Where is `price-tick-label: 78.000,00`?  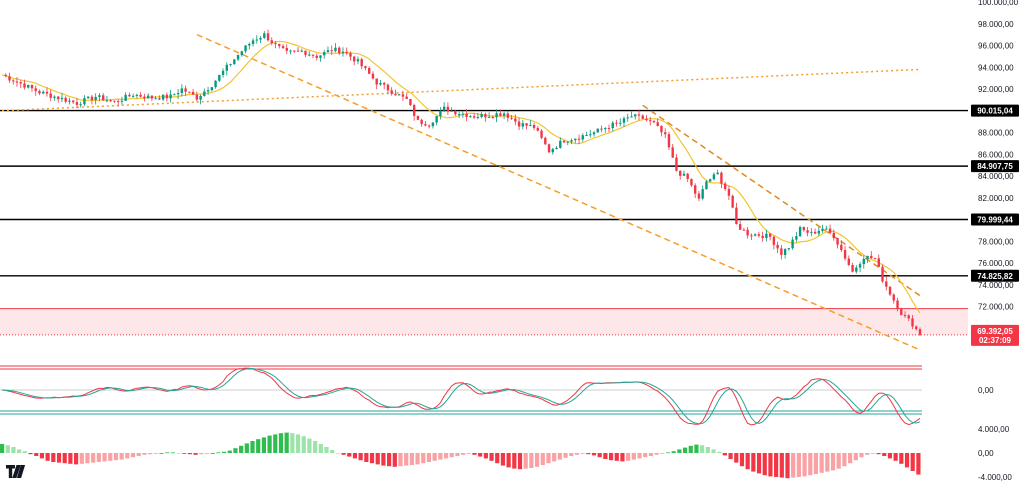
price-tick-label: 78.000,00 is located at coordinates (996, 241).